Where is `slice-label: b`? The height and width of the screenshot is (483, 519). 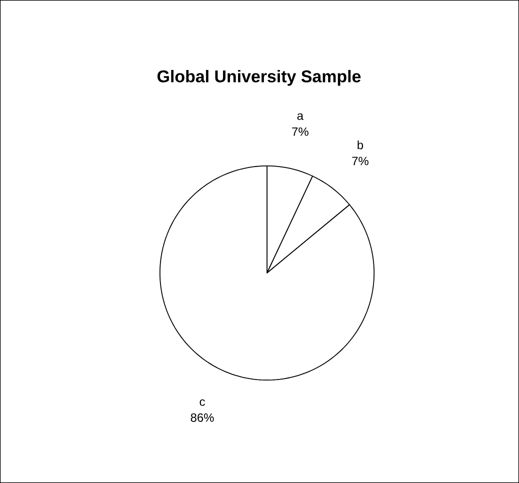
slice-label: b is located at coordinates (361, 145).